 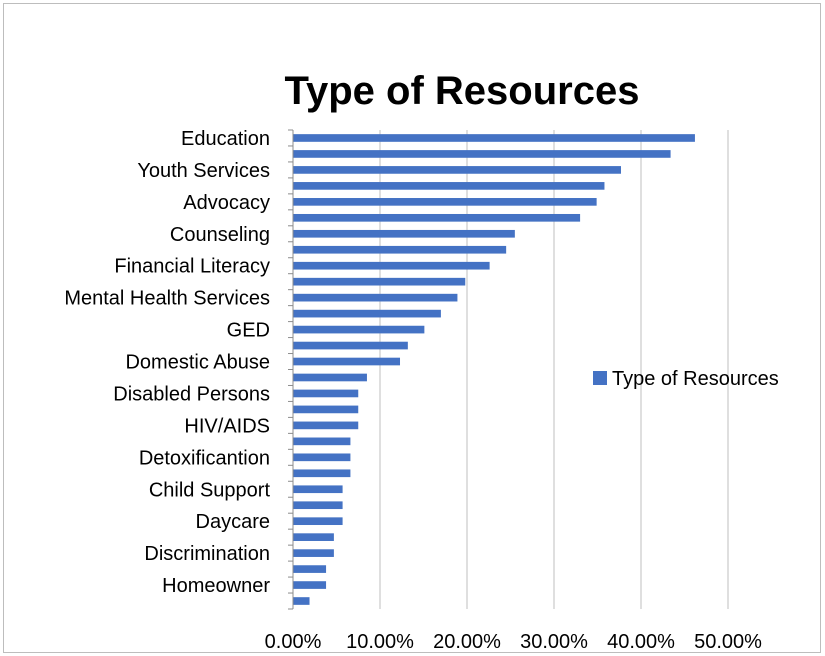 What do you see at coordinates (203, 171) in the screenshot?
I see `category-label: Youth Services` at bounding box center [203, 171].